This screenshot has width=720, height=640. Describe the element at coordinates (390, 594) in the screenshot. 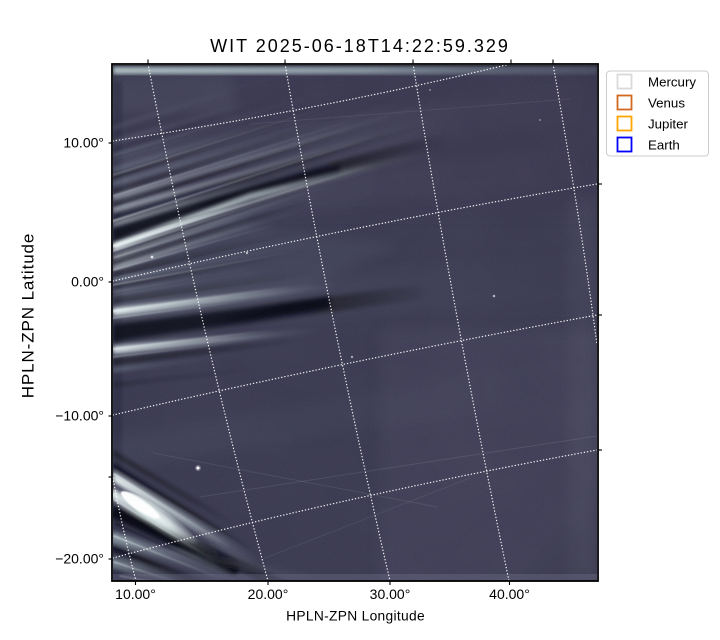

I see `svg-text: 30.00°` at that location.